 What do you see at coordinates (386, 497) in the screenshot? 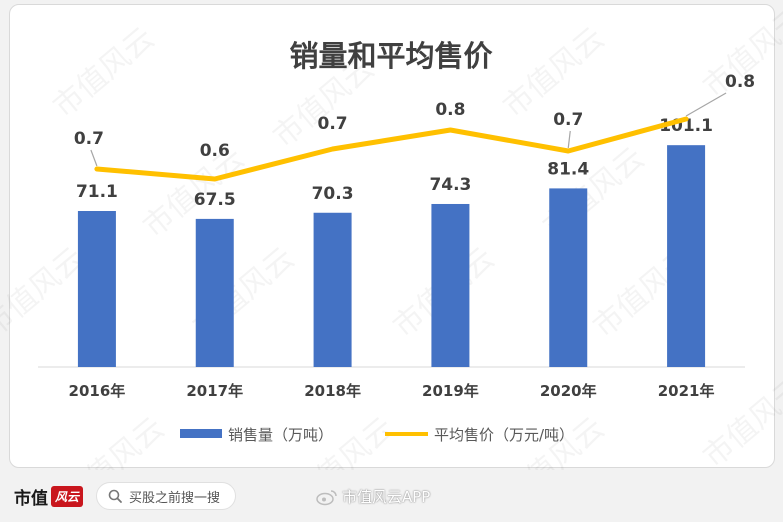
I see `weibo-label: 市值风云APP` at bounding box center [386, 497].